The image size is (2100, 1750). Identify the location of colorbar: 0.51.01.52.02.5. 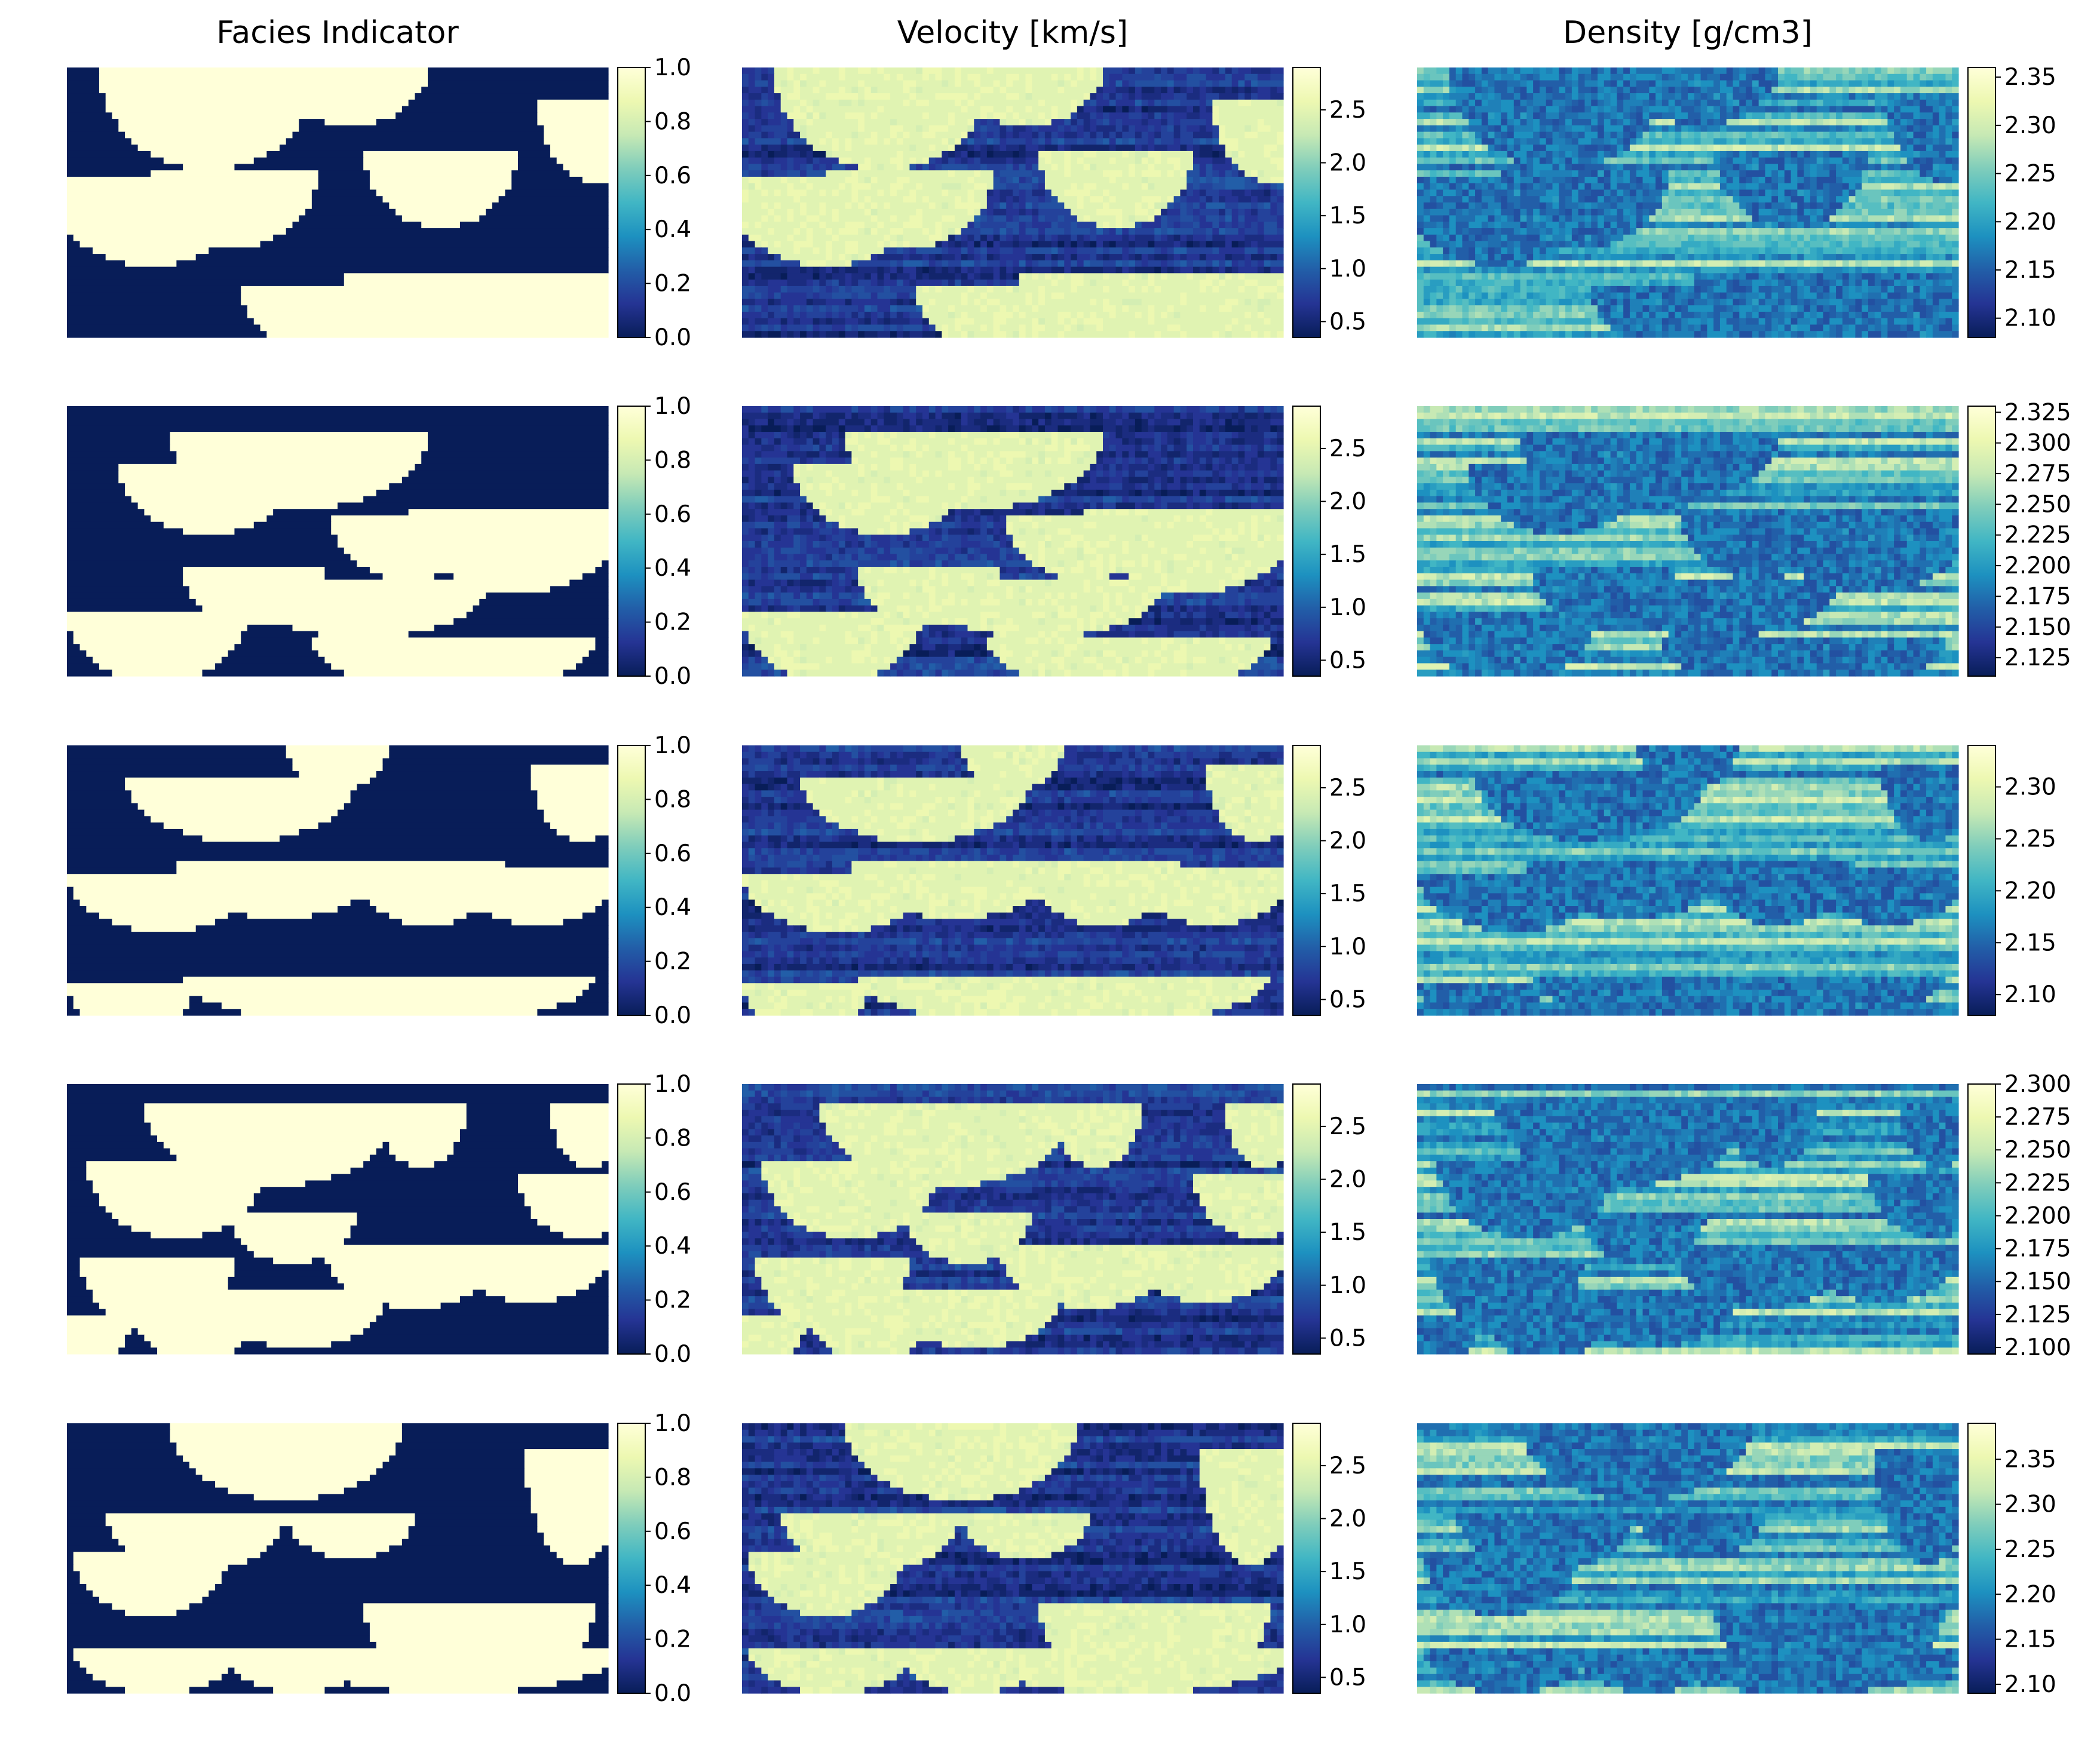
(1330, 202).